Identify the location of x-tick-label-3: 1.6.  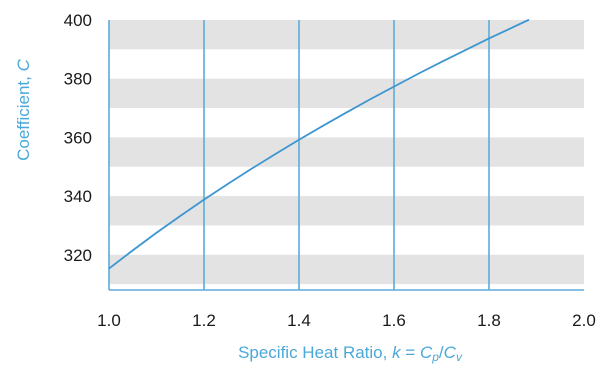
(394, 320).